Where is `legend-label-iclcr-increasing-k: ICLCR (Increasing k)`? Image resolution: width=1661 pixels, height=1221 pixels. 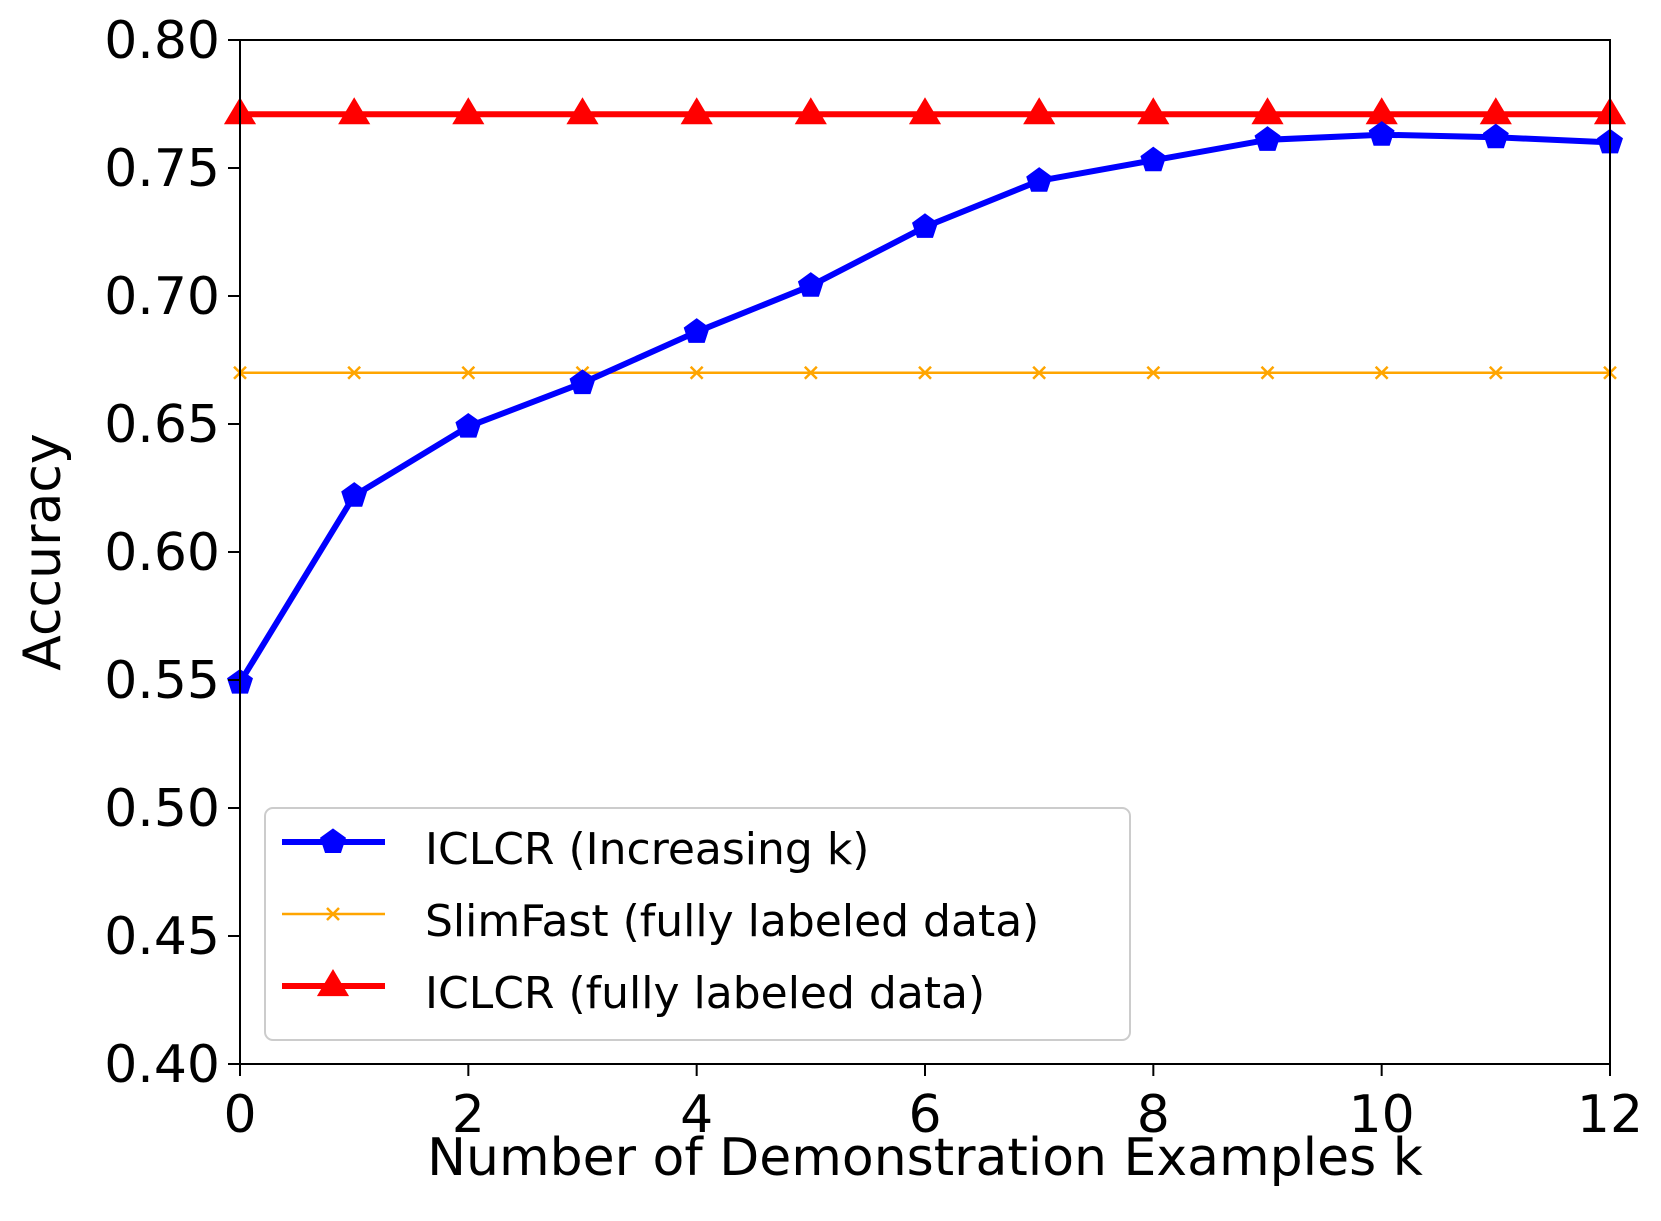
legend-label-iclcr-increasing-k: ICLCR (Increasing k) is located at coordinates (647, 849).